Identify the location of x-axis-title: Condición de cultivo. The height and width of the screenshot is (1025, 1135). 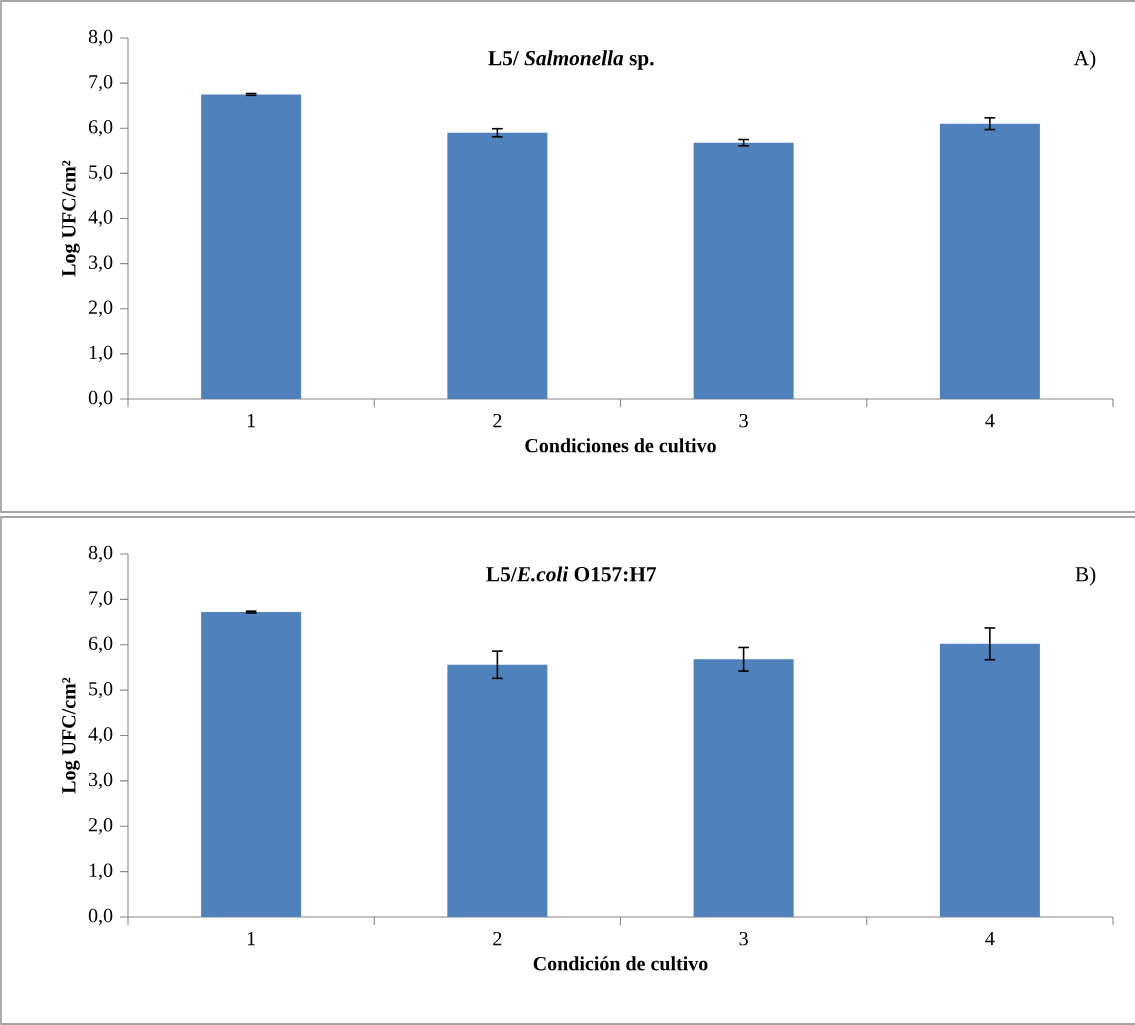
(620, 963).